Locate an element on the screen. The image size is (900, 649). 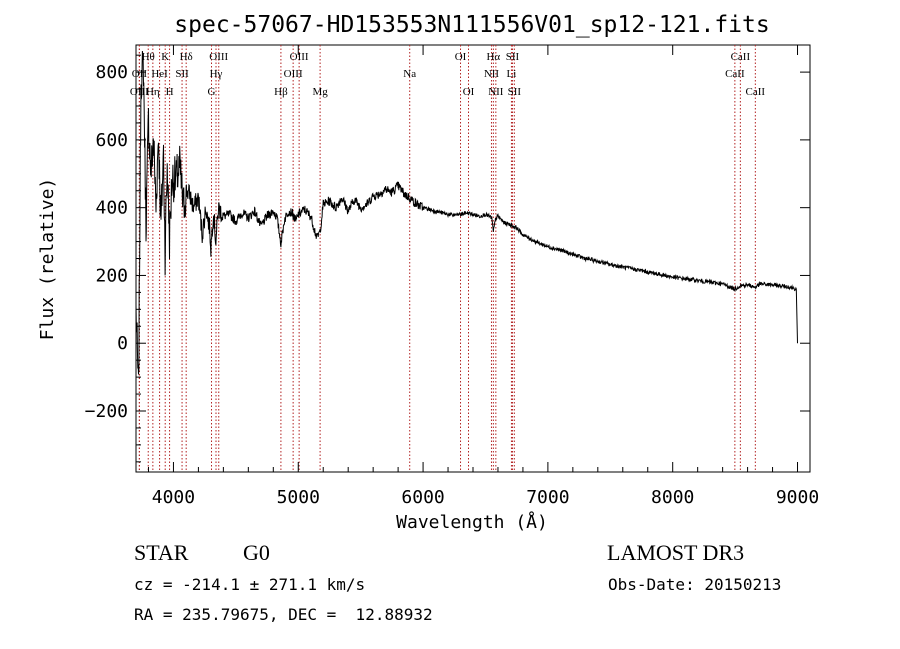
line-label-0: Hθ is located at coordinates (148, 57).